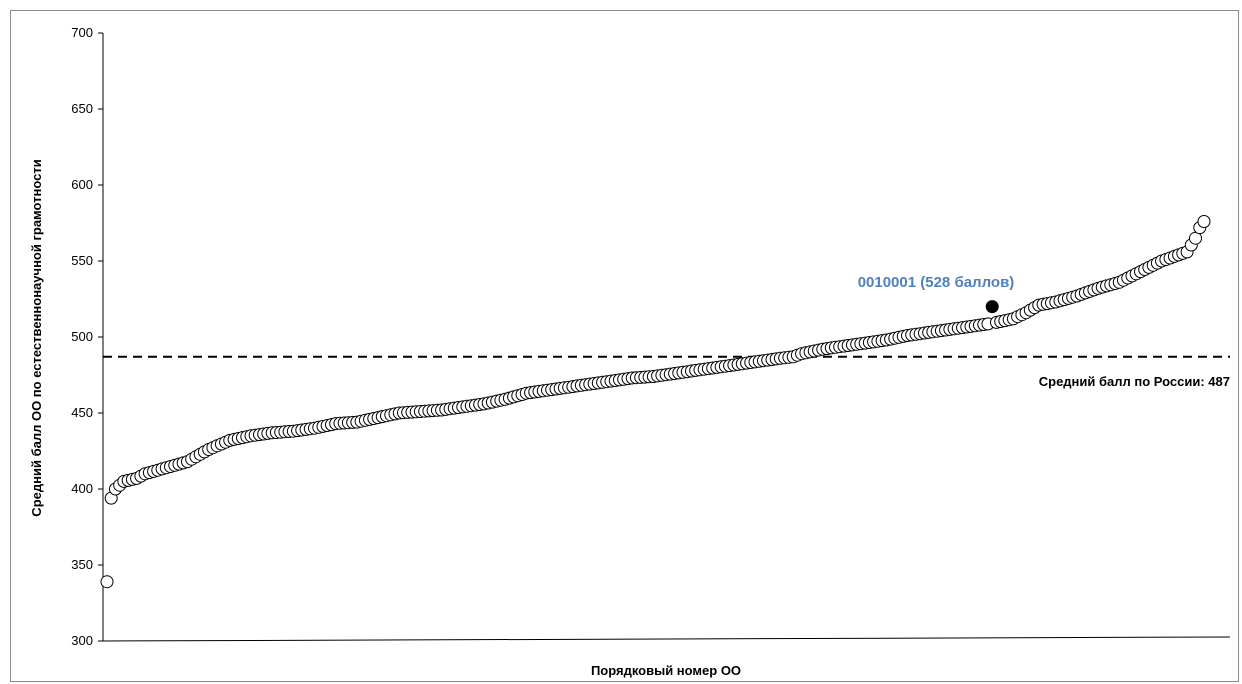  I want to click on x-axis-line, so click(666, 639).